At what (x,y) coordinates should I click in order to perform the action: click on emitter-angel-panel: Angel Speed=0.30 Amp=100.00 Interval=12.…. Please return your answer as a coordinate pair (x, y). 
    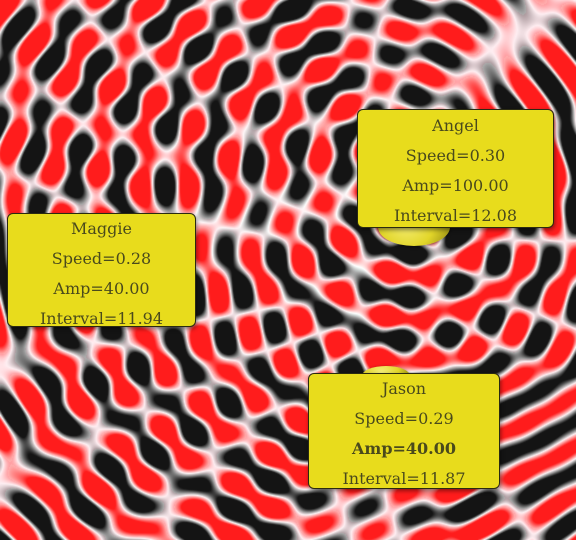
    Looking at the image, I should click on (455, 168).